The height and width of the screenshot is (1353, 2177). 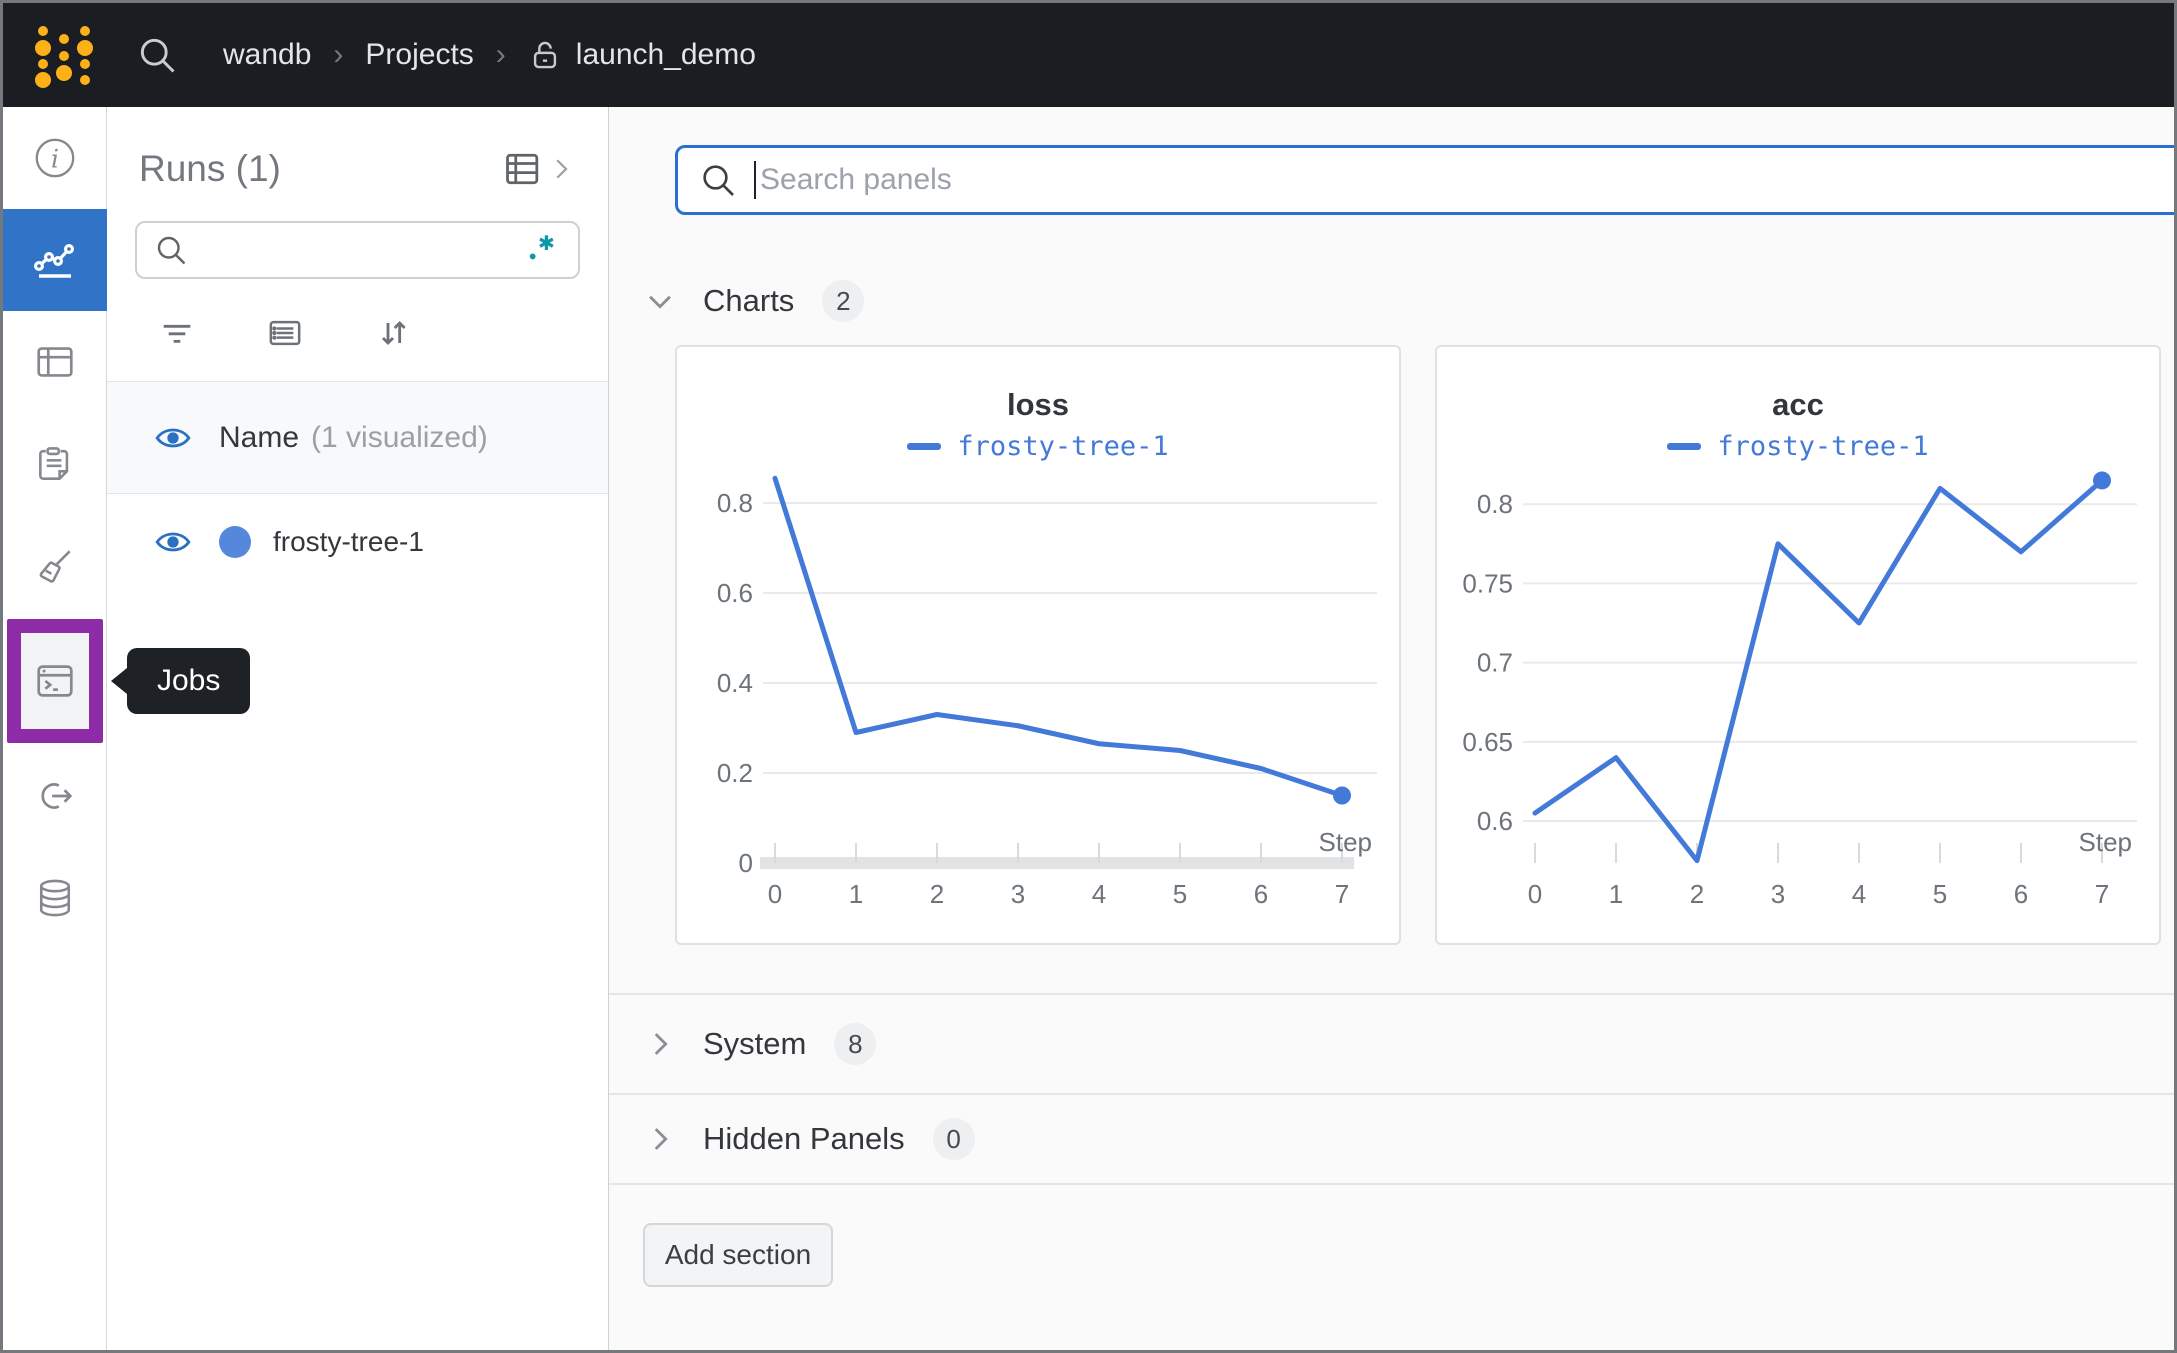 What do you see at coordinates (267, 54) in the screenshot?
I see `breadcrumb-entity: wandb` at bounding box center [267, 54].